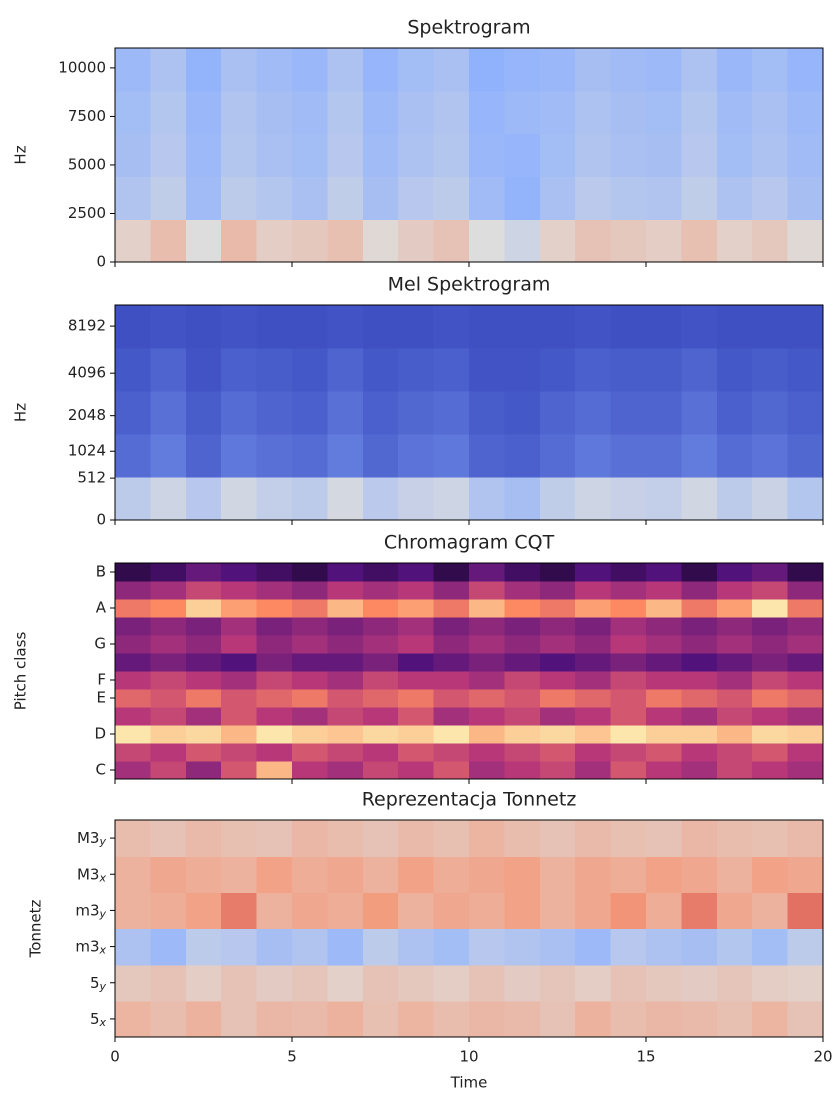 Image resolution: width=836 pixels, height=1095 pixels. Describe the element at coordinates (469, 1083) in the screenshot. I see `x-axis-label: Time` at that location.